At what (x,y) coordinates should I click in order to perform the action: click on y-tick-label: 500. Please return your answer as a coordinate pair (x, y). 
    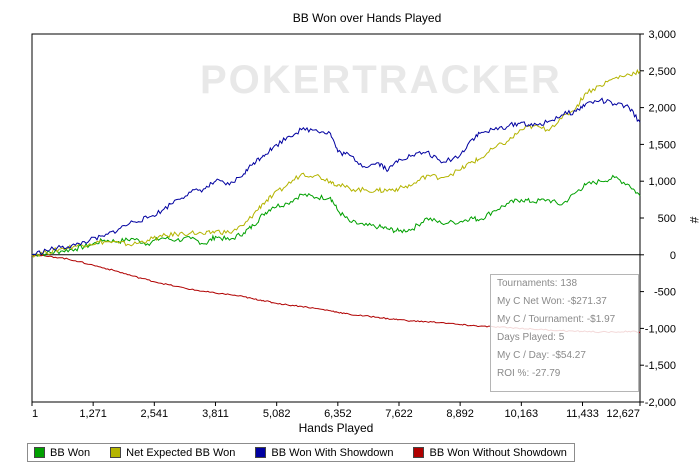
    Looking at the image, I should click on (667, 219).